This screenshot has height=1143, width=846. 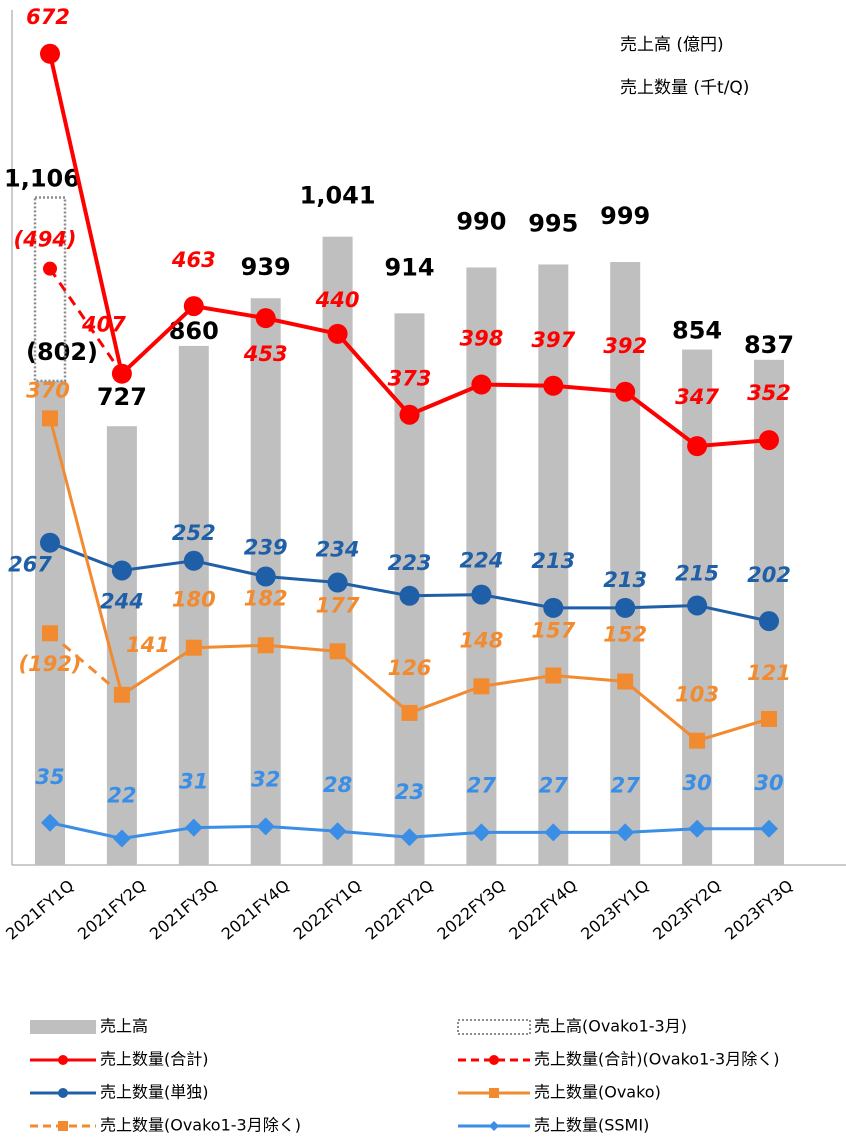 What do you see at coordinates (481, 640) in the screenshot?
I see `data-label: 148` at bounding box center [481, 640].